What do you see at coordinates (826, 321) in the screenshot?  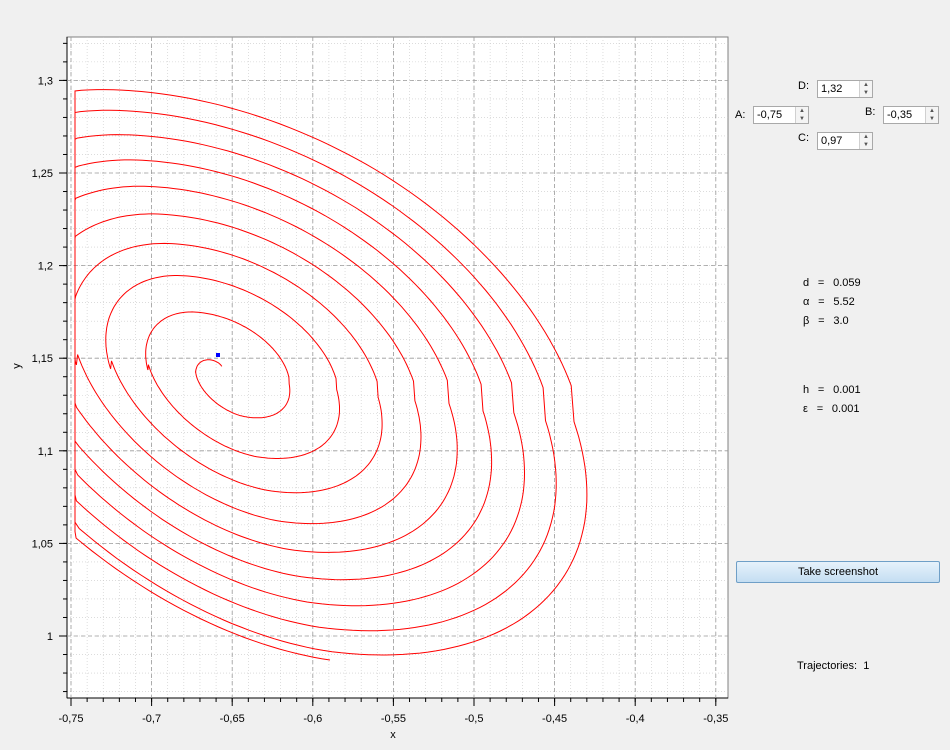 I see `param-beta: β = 3.0` at bounding box center [826, 321].